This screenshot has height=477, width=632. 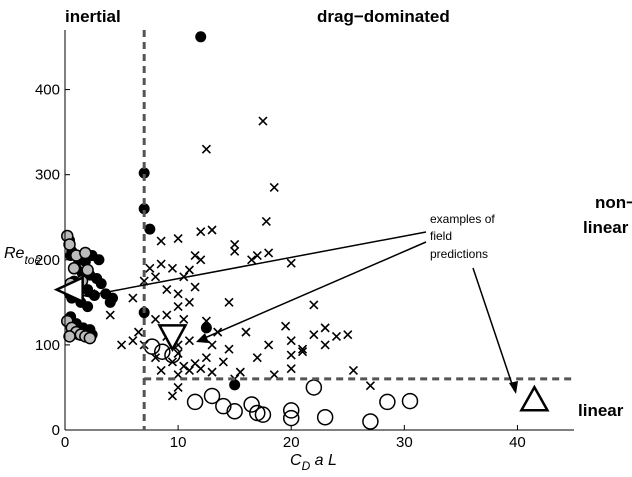 I want to click on x-tick-label: 20, so click(x=291, y=442).